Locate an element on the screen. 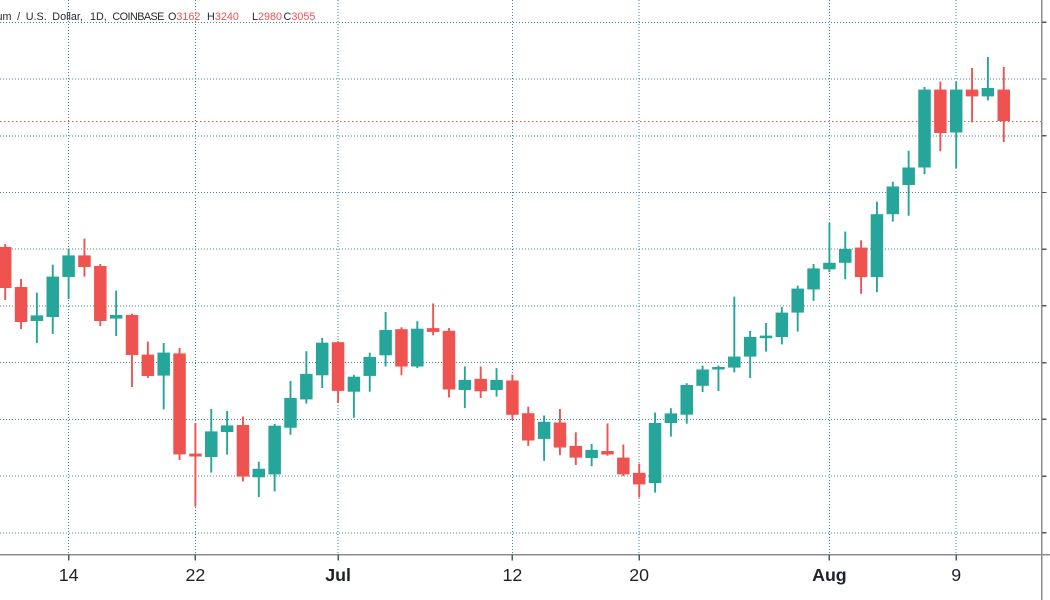 The image size is (1050, 600). svg-text: 14 is located at coordinates (69, 575).